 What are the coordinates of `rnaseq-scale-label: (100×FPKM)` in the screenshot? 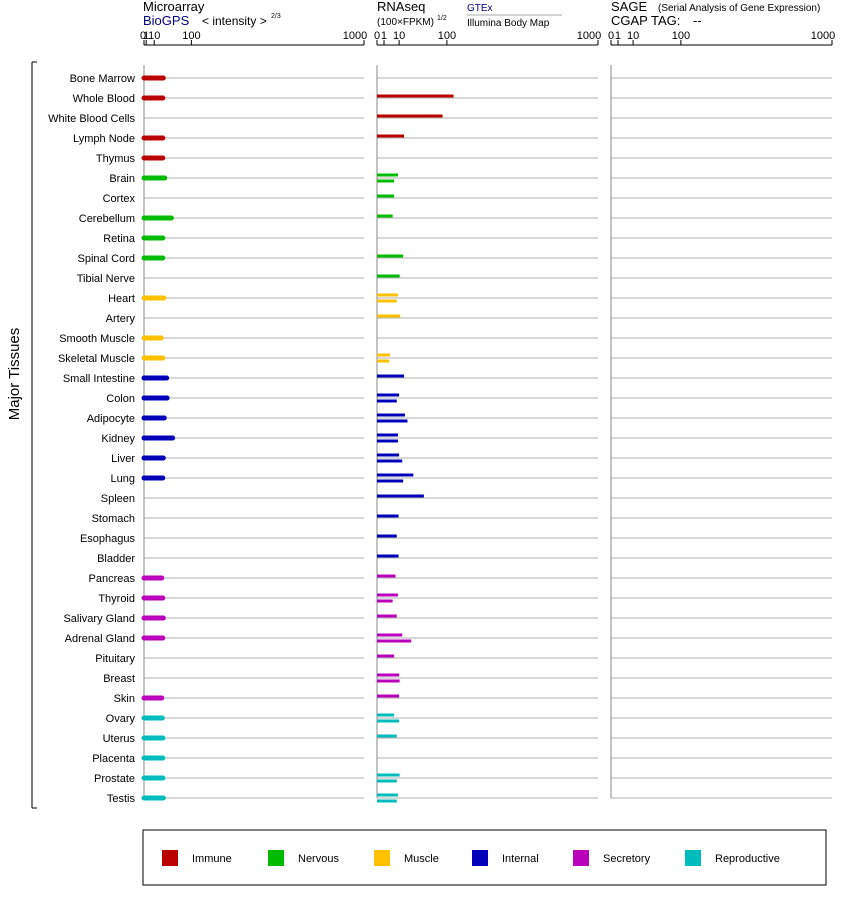 It's located at (405, 22).